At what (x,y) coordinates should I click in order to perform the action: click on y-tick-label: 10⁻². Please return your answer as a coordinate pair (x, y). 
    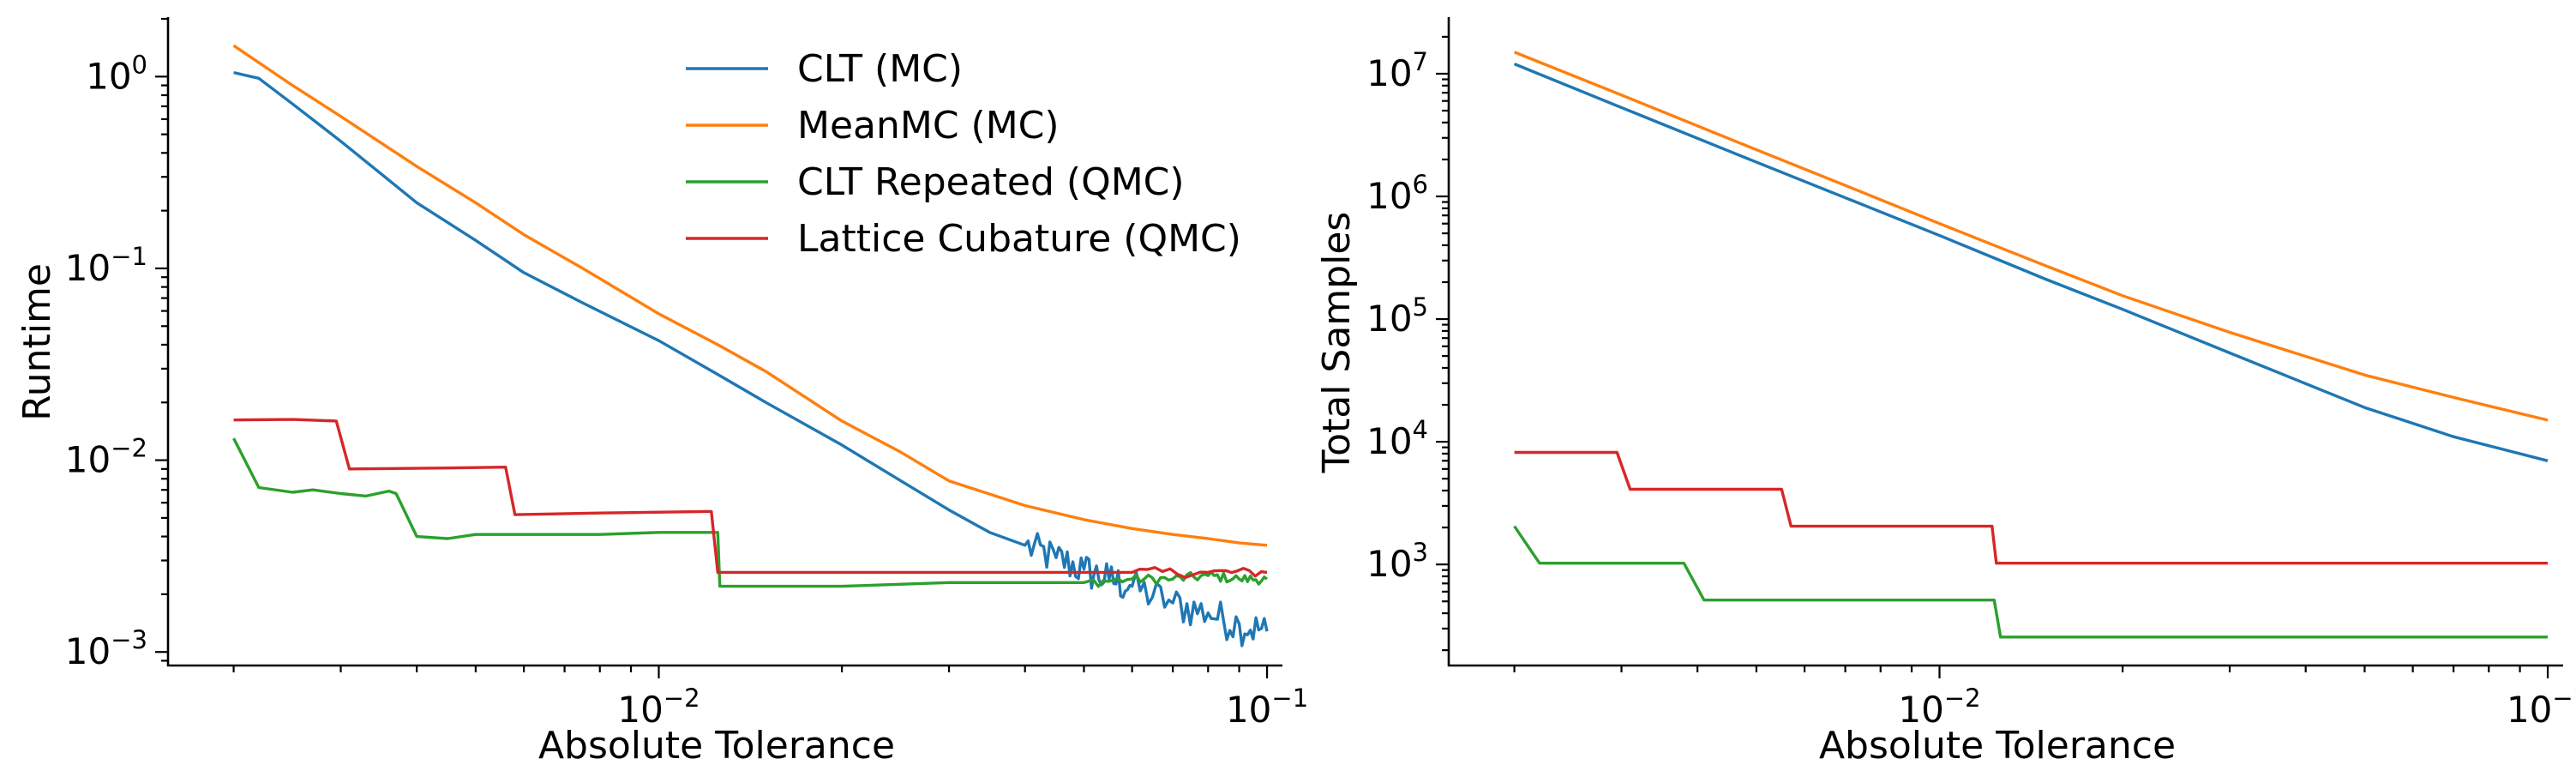
    Looking at the image, I should click on (106, 458).